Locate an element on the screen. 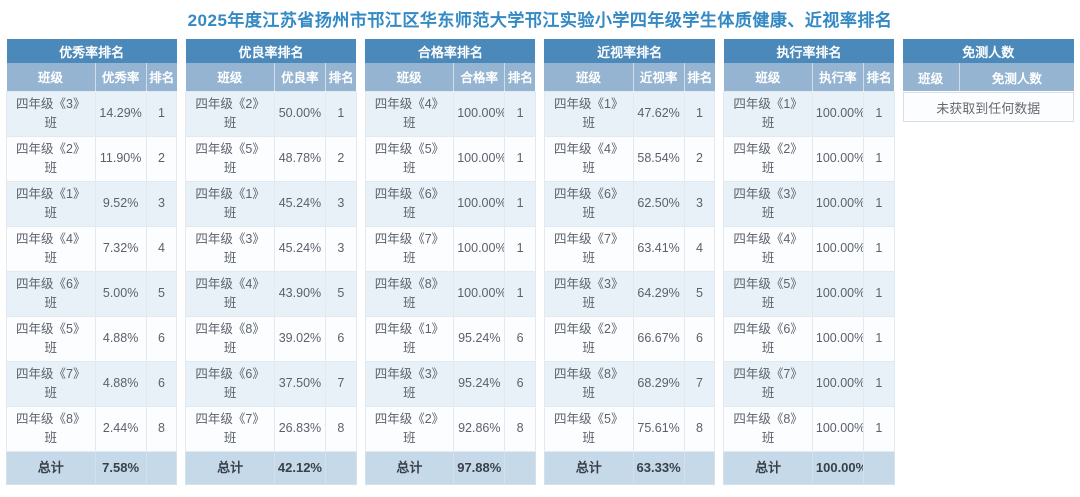 This screenshot has width=1080, height=497. total-cell: 97.88% is located at coordinates (479, 467).